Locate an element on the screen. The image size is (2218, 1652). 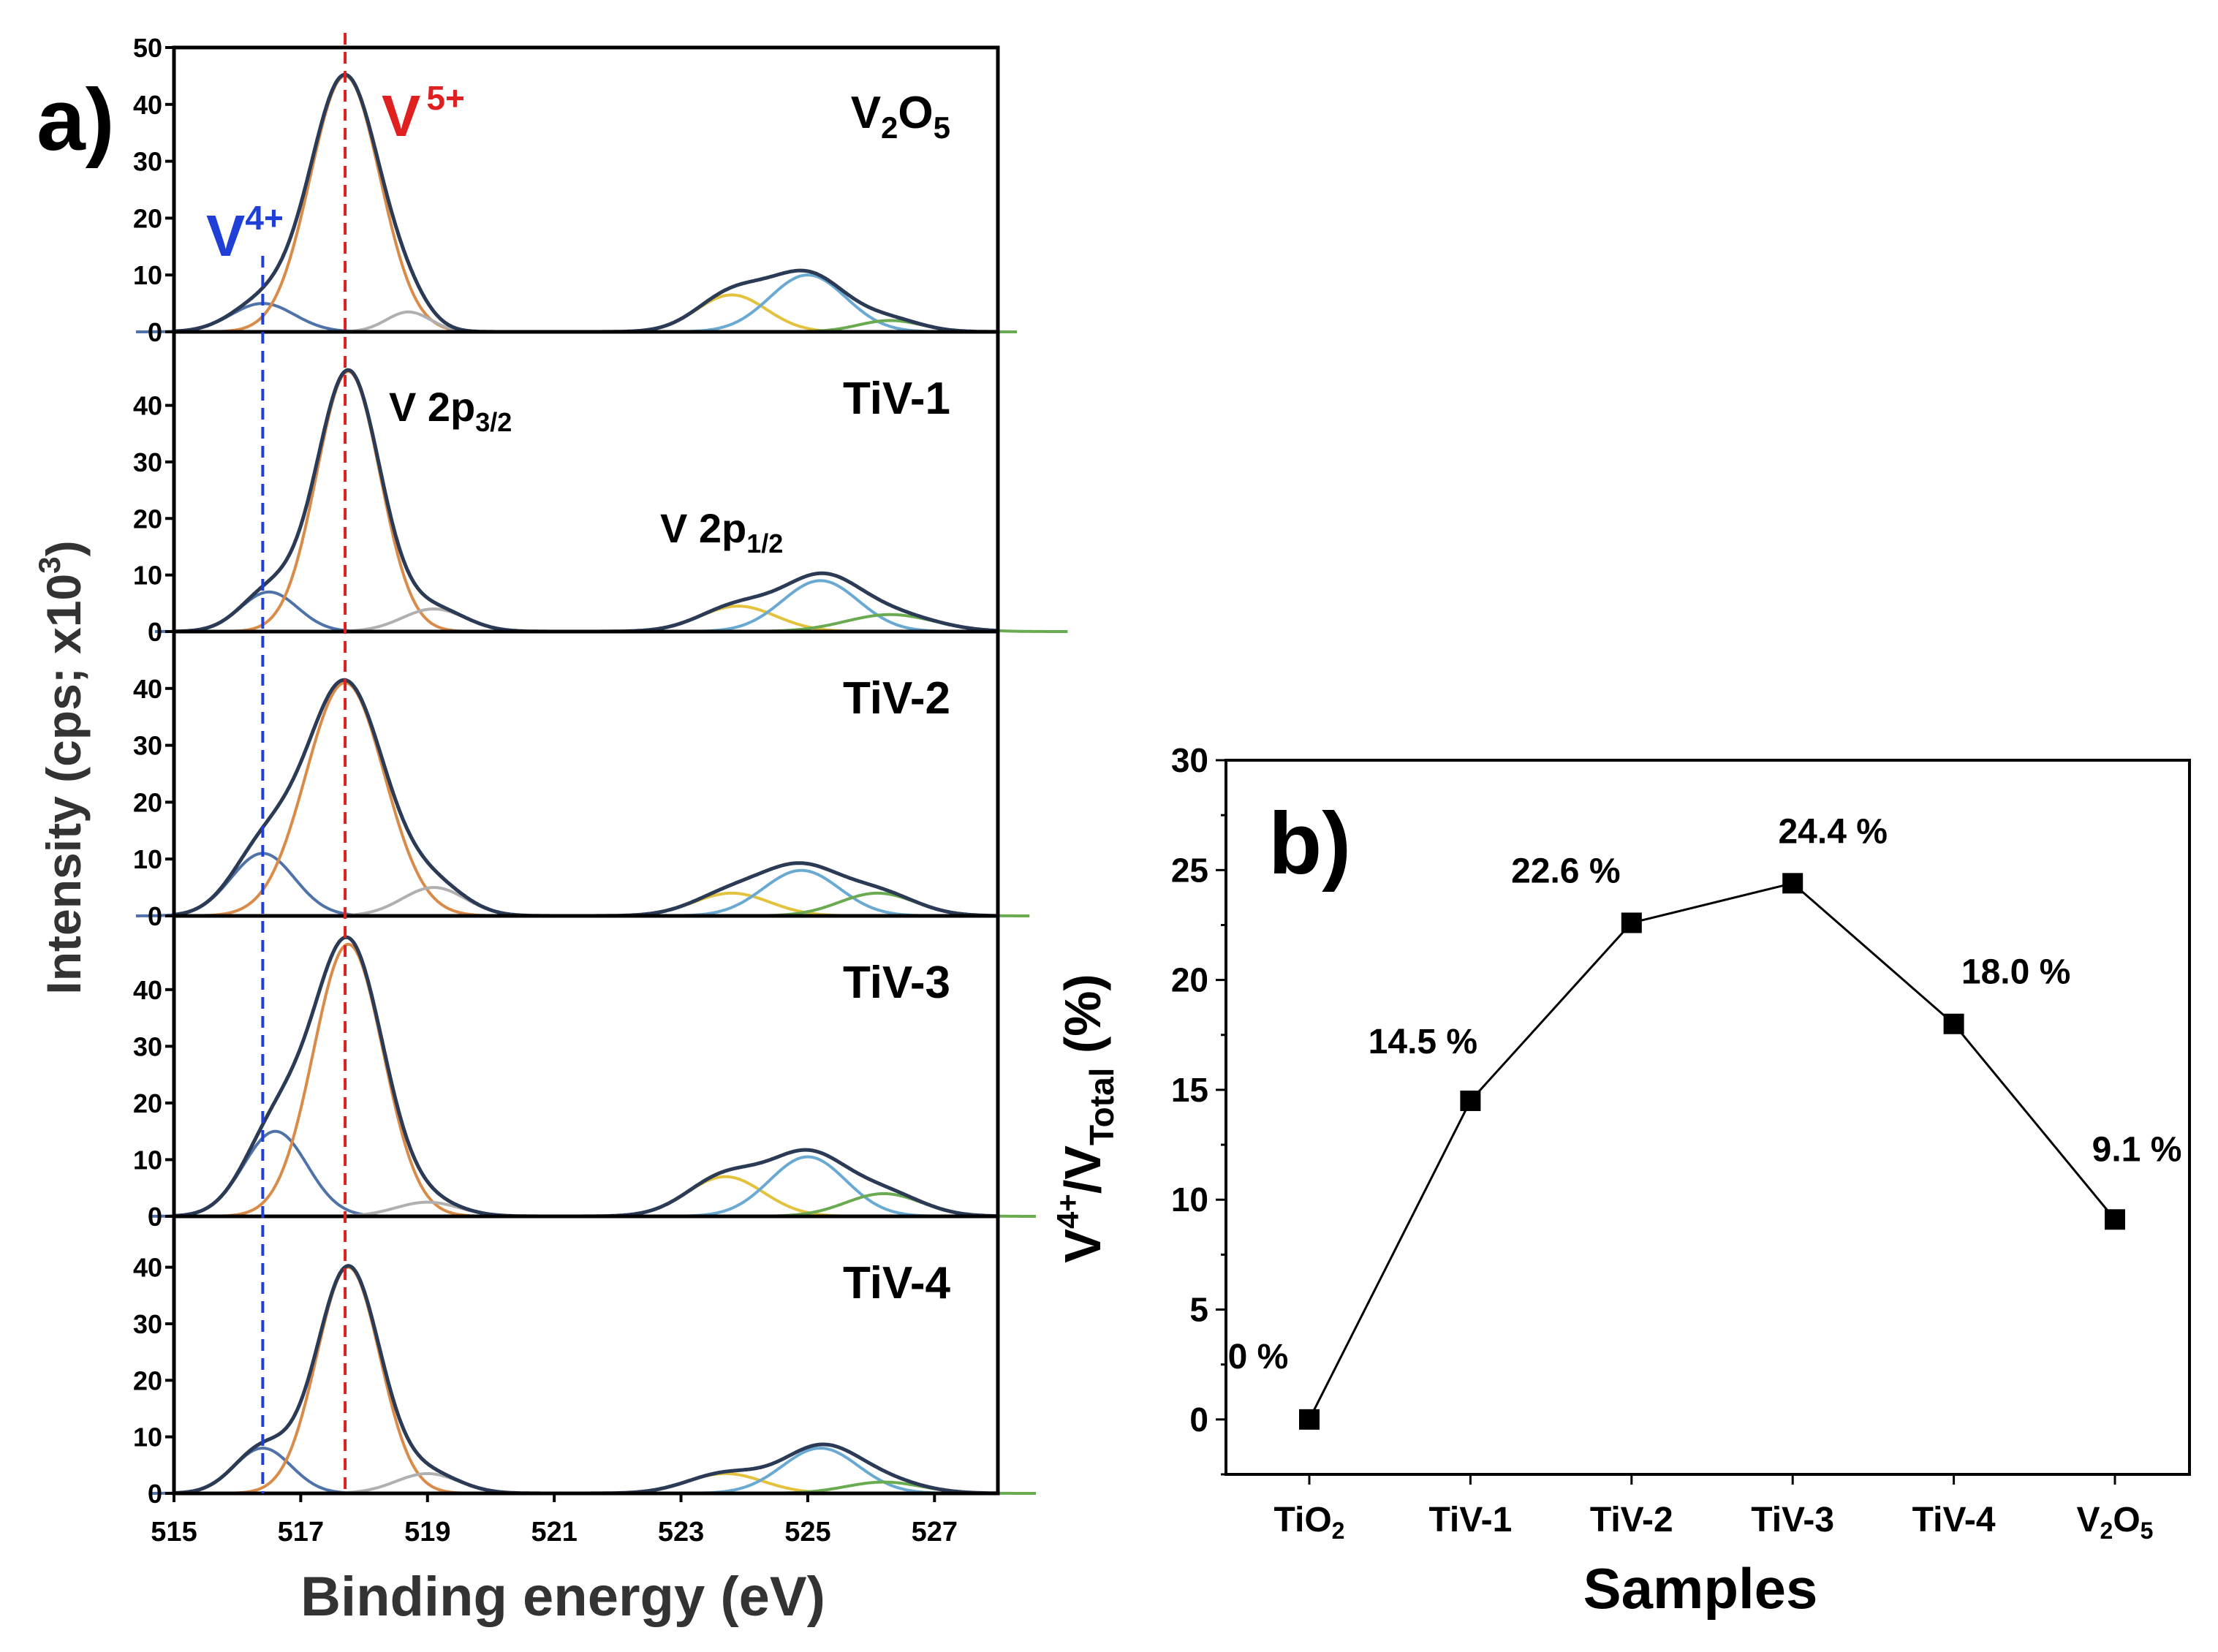
panel-label-a: a) is located at coordinates (76, 120).